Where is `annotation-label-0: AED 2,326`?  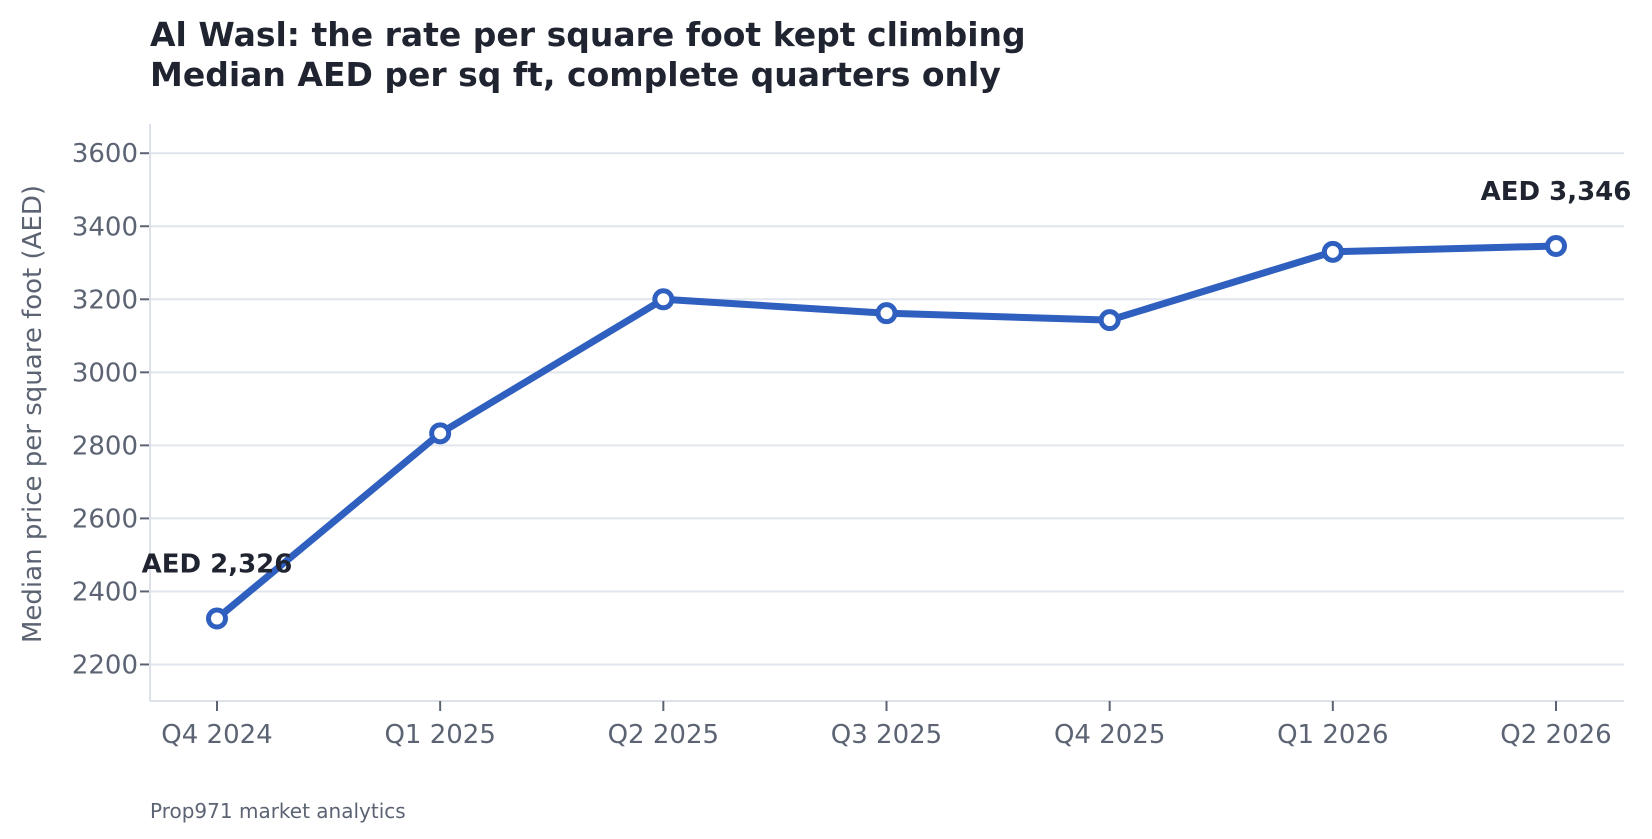
annotation-label-0: AED 2,326 is located at coordinates (217, 564).